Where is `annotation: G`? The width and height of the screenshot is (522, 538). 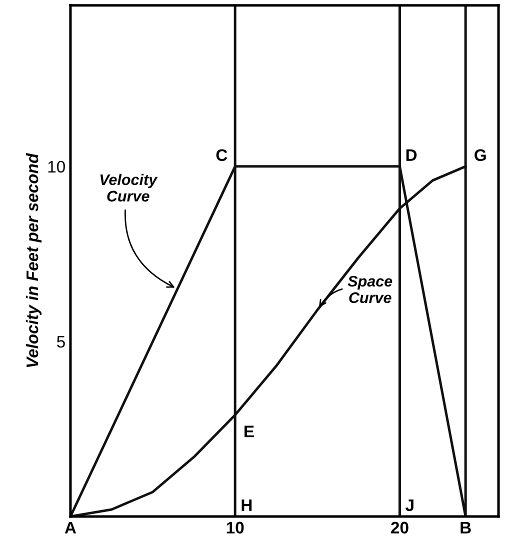 annotation: G is located at coordinates (480, 155).